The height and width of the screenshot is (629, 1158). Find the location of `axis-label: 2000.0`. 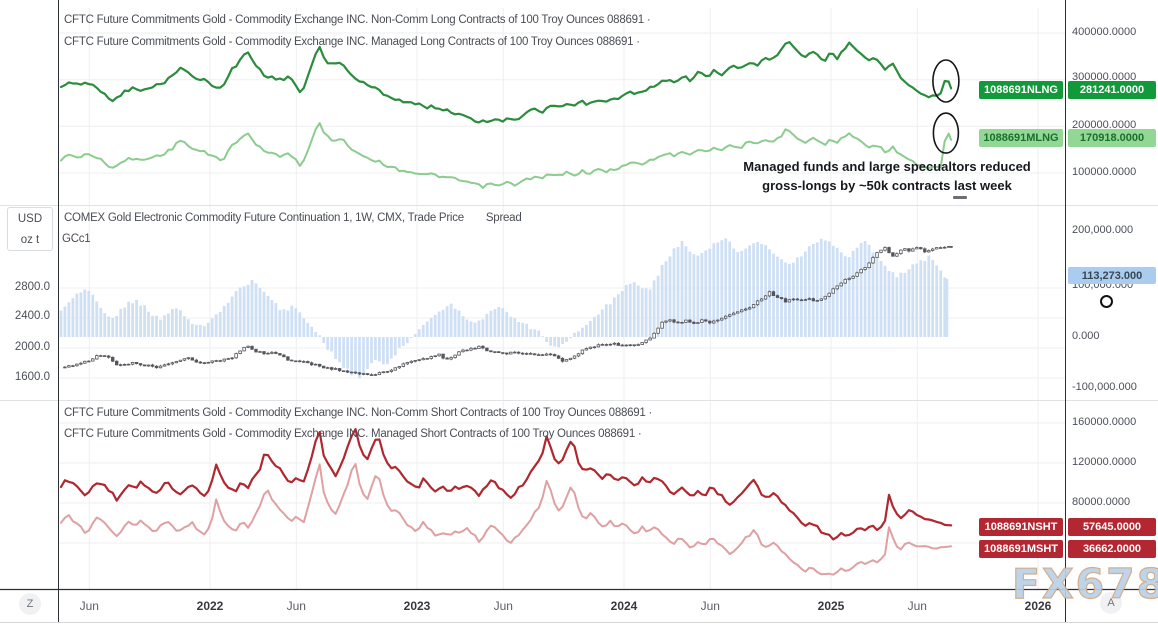

axis-label: 2000.0 is located at coordinates (32, 347).